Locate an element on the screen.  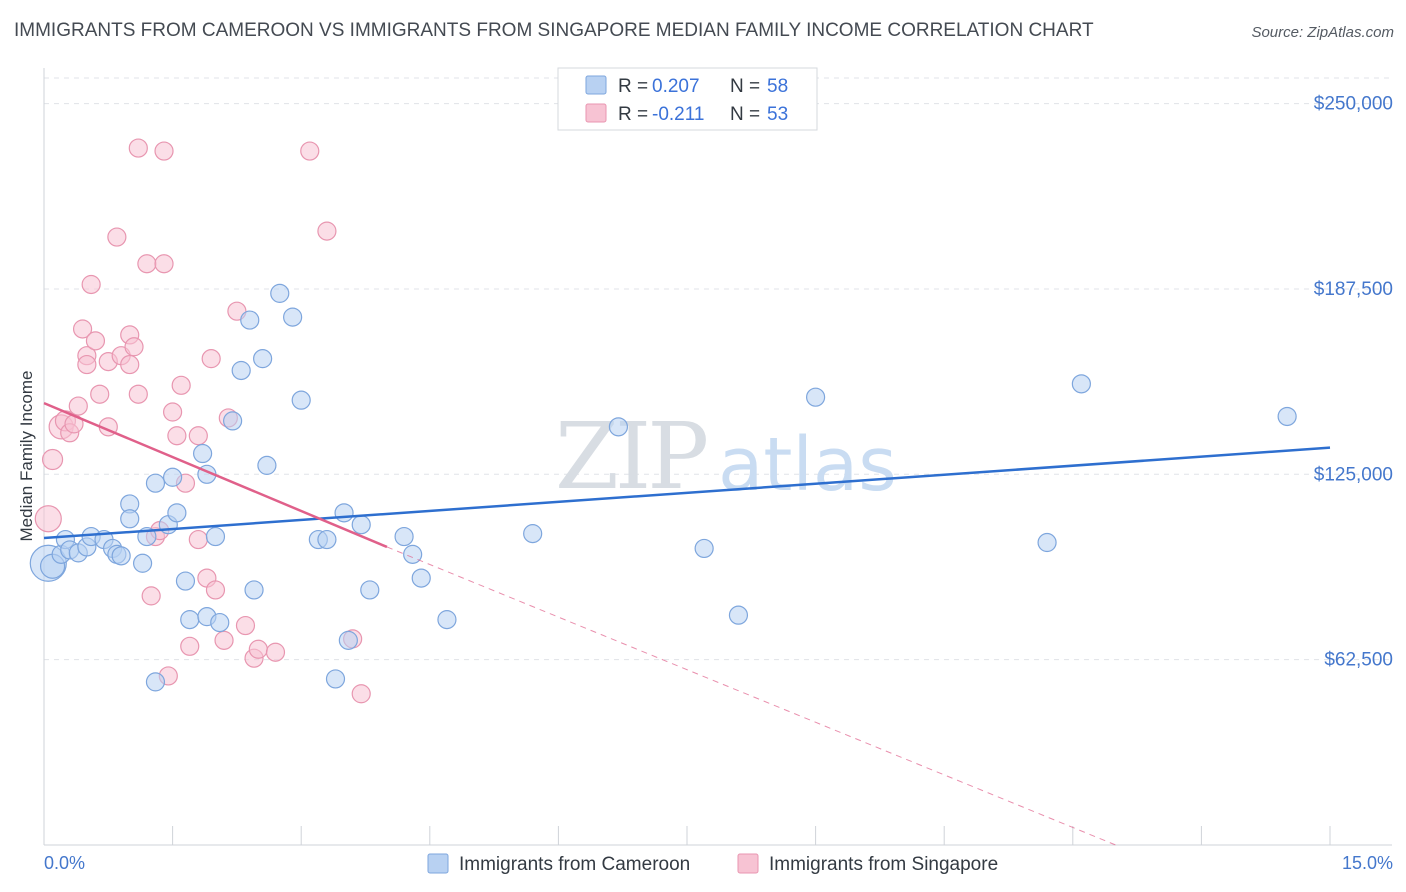
legend-swatch-singapore is located at coordinates (596, 113).